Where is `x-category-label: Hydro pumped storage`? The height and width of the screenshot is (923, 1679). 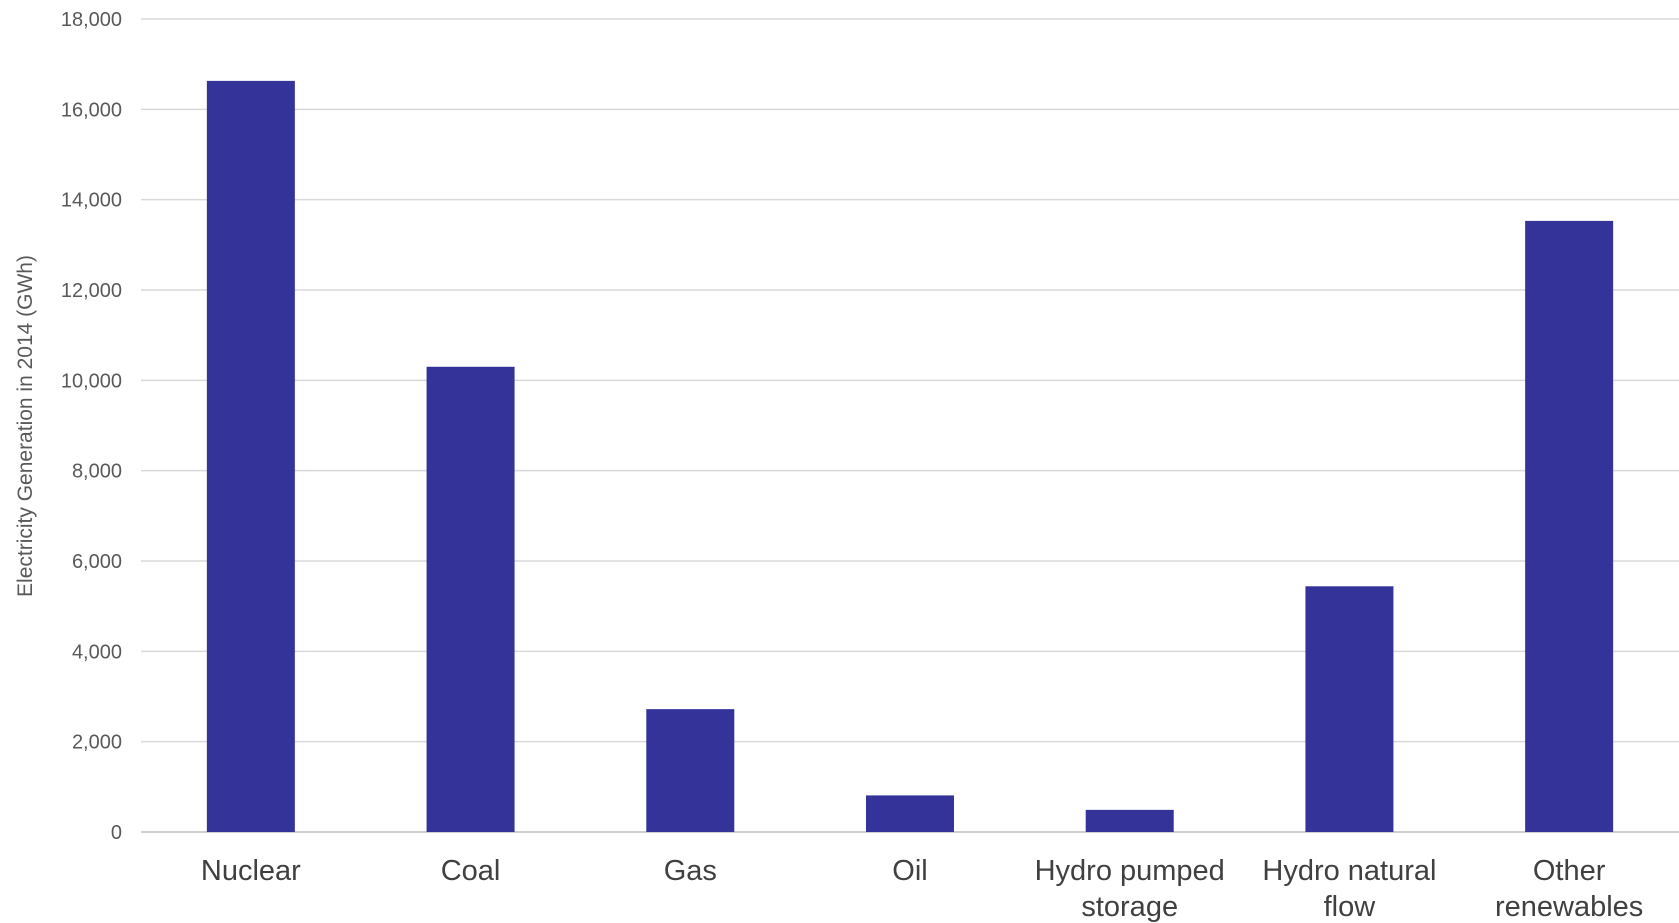
x-category-label: Hydro pumped storage is located at coordinates (1130, 889).